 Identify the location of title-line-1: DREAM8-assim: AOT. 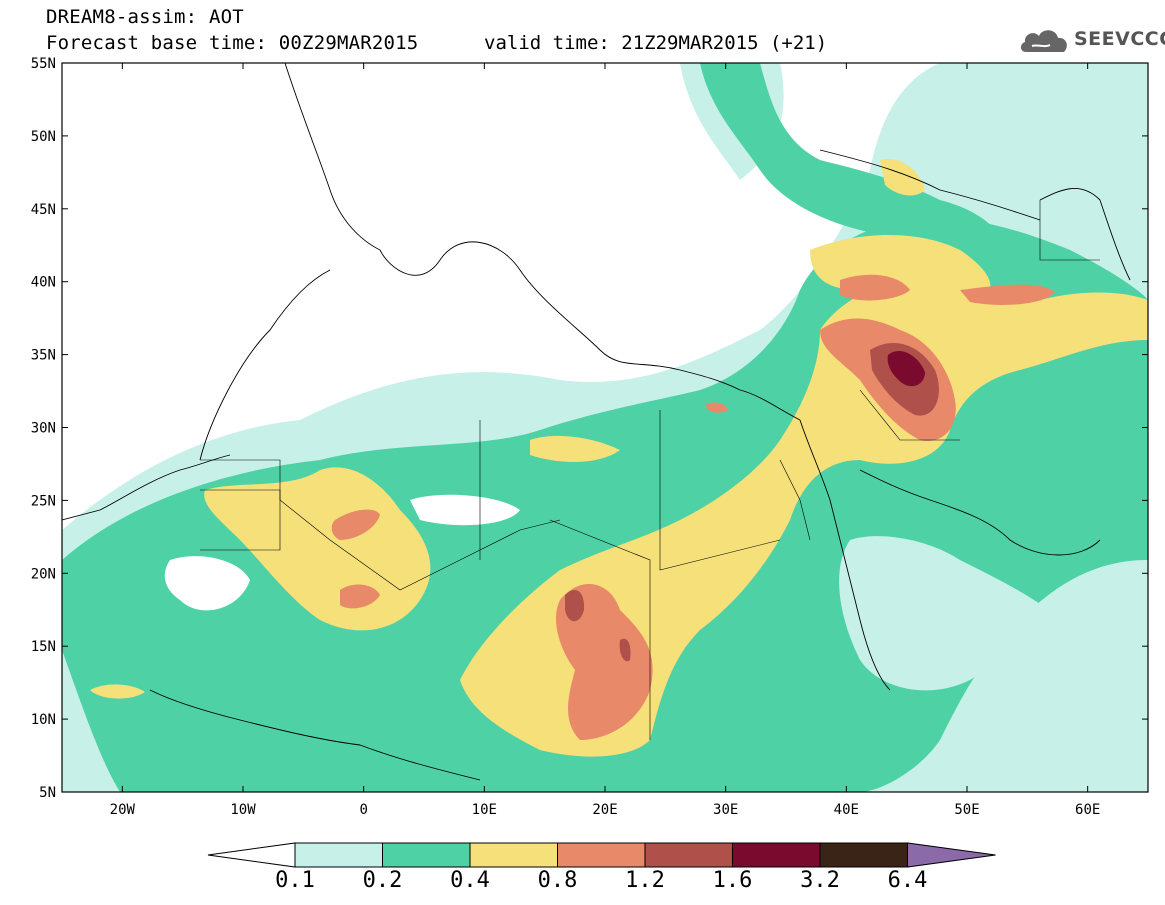
(145, 17).